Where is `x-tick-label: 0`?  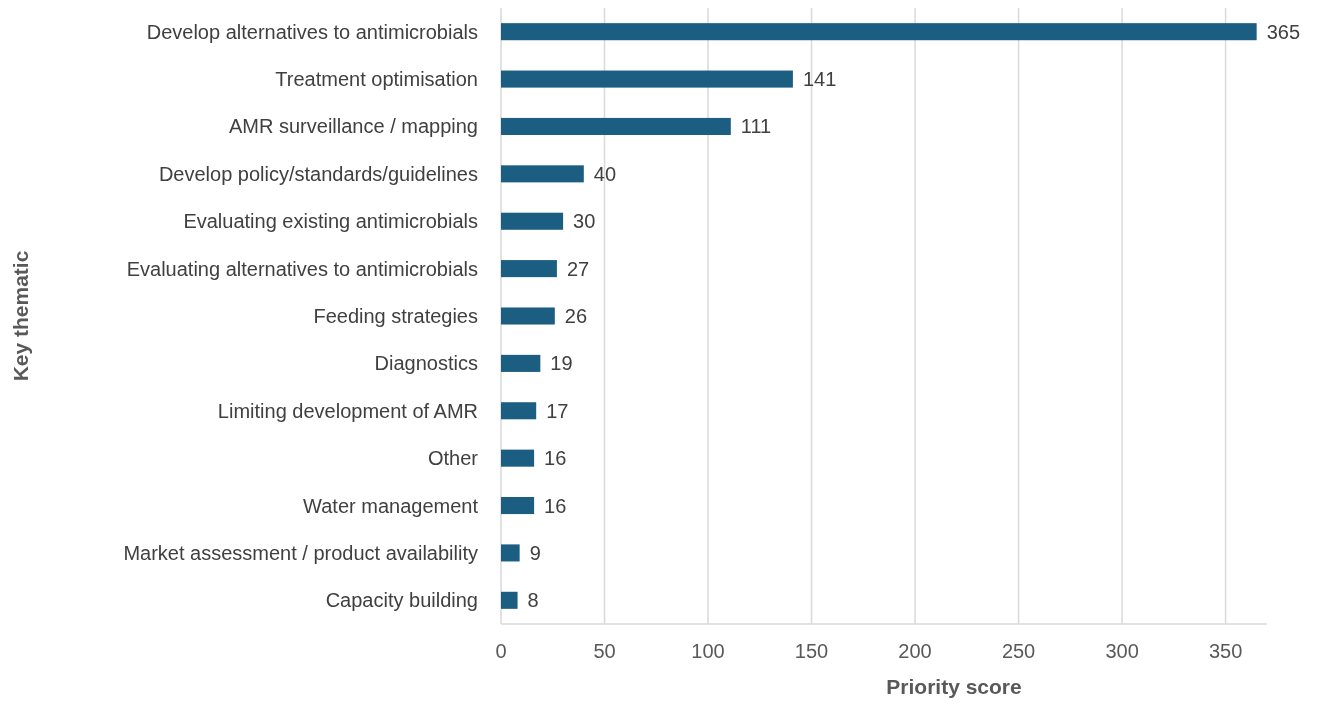 x-tick-label: 0 is located at coordinates (501, 651).